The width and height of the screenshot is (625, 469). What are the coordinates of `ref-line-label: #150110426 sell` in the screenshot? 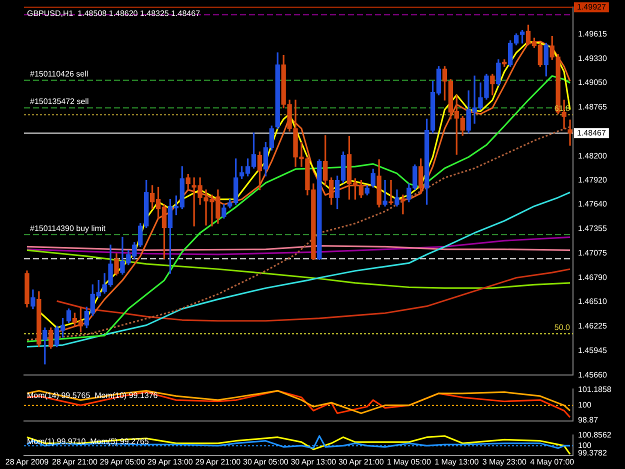 It's located at (59, 74).